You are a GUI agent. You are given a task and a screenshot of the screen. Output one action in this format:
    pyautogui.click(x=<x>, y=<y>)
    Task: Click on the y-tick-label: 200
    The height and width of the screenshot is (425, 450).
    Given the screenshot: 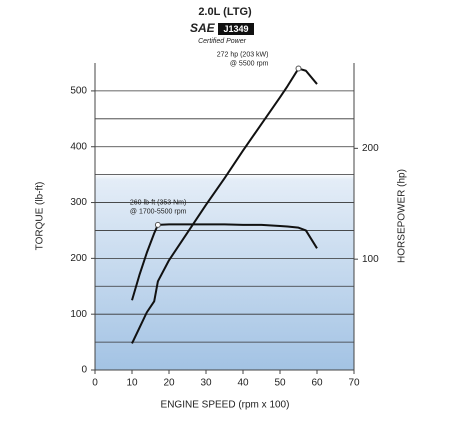 What is the action you would take?
    pyautogui.click(x=78, y=258)
    